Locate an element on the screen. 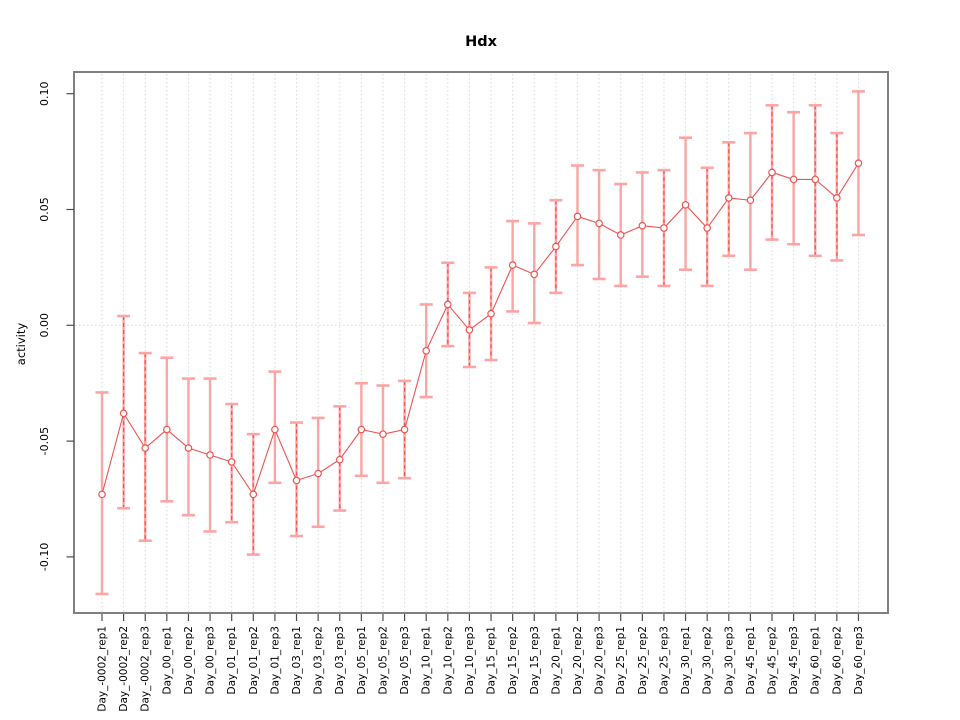 The image size is (960, 720). x-tick-label: Day_-0002_rep1 is located at coordinates (103, 669).